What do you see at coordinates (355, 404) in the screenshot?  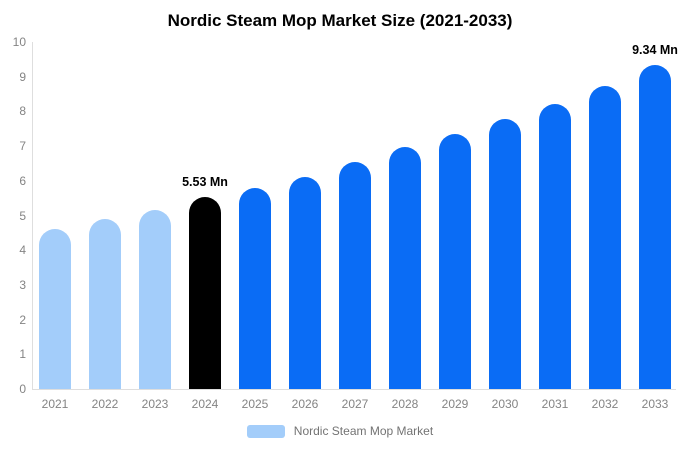 I see `x-tick-label: 2027` at bounding box center [355, 404].